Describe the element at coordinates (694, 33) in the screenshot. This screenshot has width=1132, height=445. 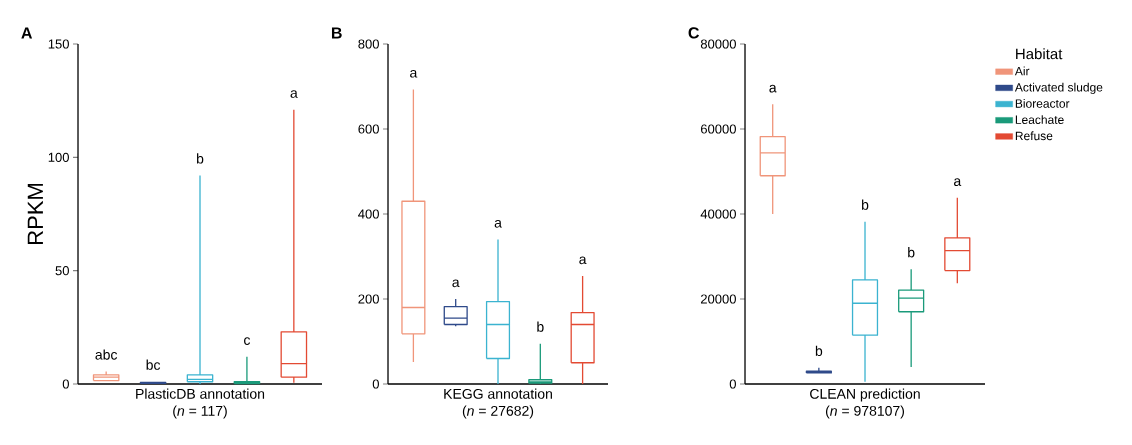
I see `chart-title: C` at that location.